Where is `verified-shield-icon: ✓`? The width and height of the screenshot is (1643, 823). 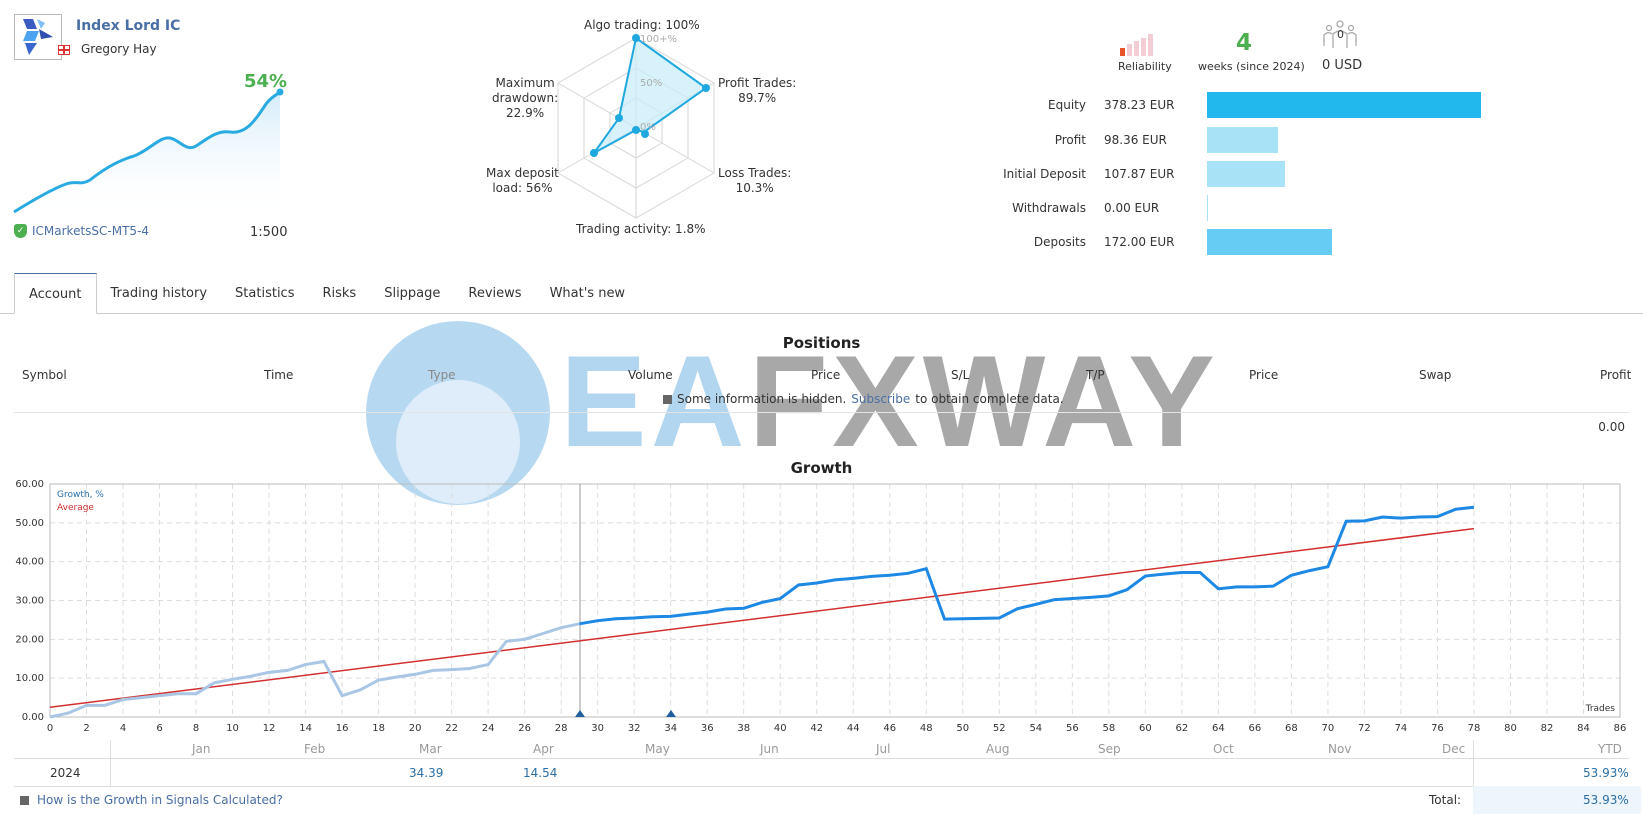 verified-shield-icon: ✓ is located at coordinates (20, 231).